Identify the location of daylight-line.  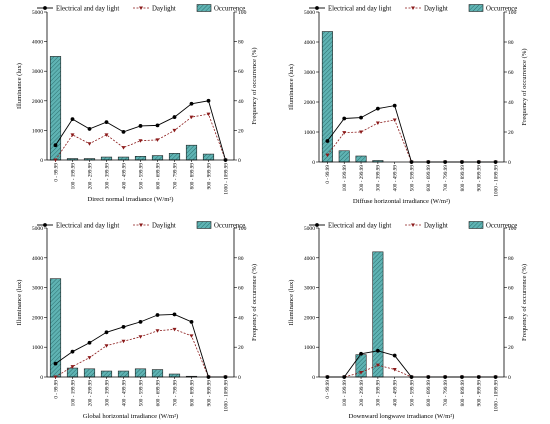
(411, 141).